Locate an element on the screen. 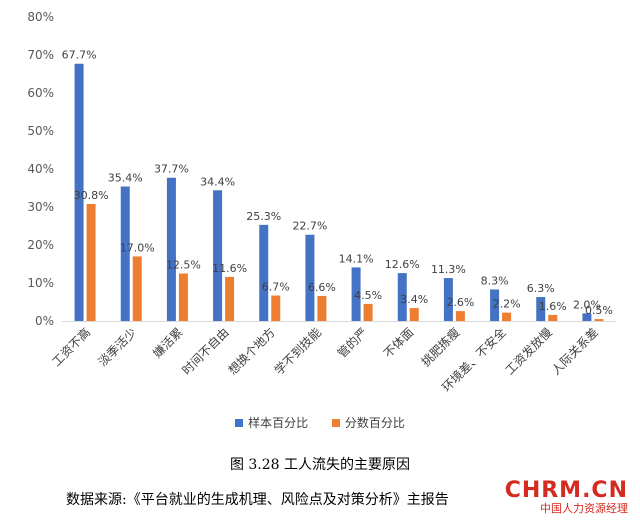  legend-label-score: 分数百分比 is located at coordinates (374, 423).